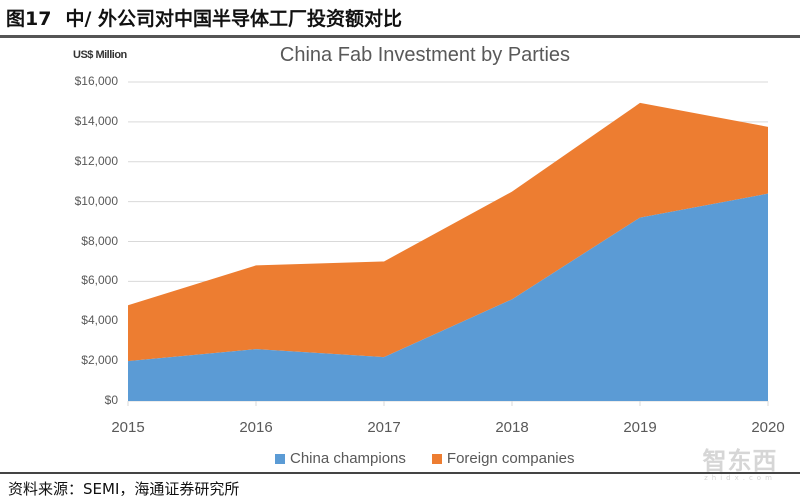  What do you see at coordinates (99, 360) in the screenshot?
I see `y-tick-label: $2,000` at bounding box center [99, 360].